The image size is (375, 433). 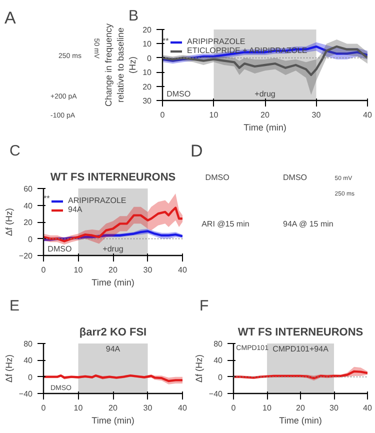 I want to click on chart-title: βarr2 KO FSI, so click(x=113, y=332).